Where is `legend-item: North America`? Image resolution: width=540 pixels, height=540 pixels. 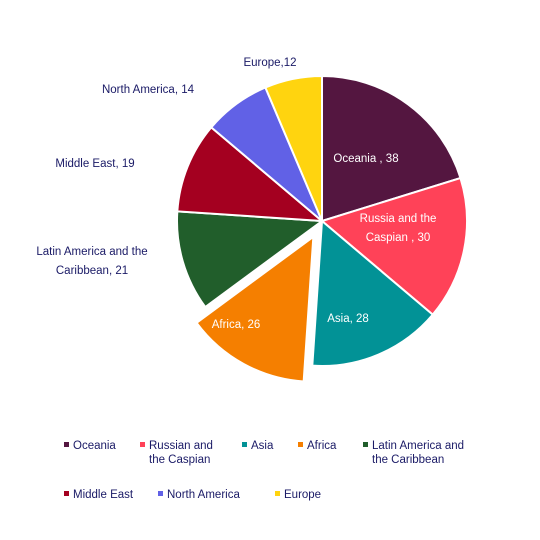
legend-item: North America is located at coordinates (199, 495).